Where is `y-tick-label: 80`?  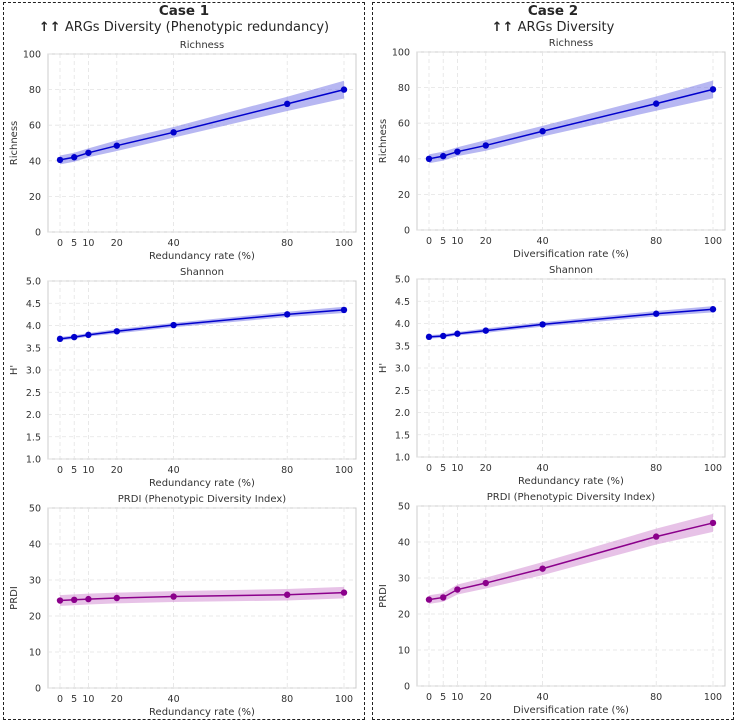
y-tick-label: 80 is located at coordinates (35, 90).